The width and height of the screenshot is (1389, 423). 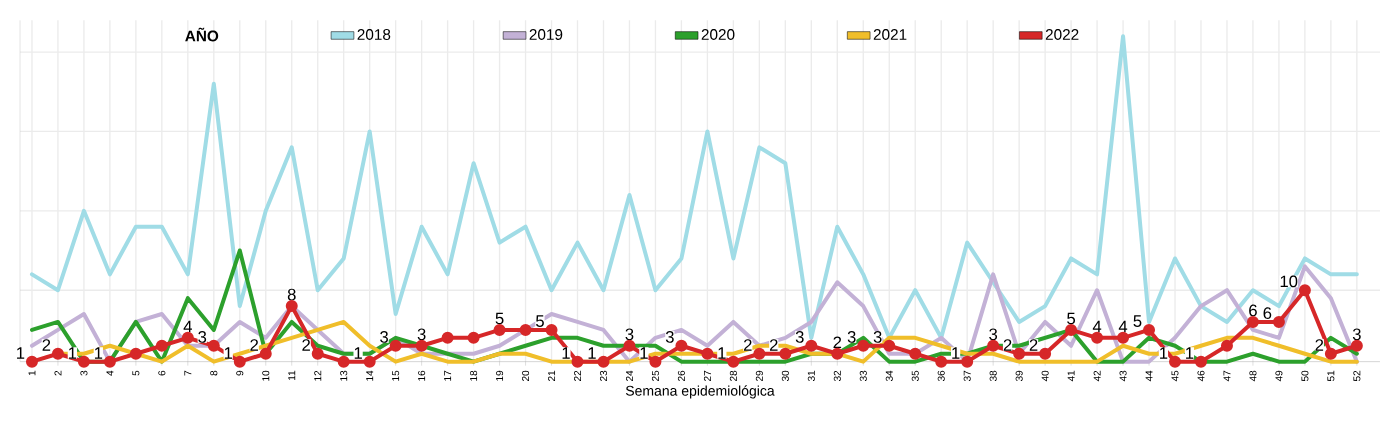 What do you see at coordinates (1071, 376) in the screenshot?
I see `x-tick-label: 41` at bounding box center [1071, 376].